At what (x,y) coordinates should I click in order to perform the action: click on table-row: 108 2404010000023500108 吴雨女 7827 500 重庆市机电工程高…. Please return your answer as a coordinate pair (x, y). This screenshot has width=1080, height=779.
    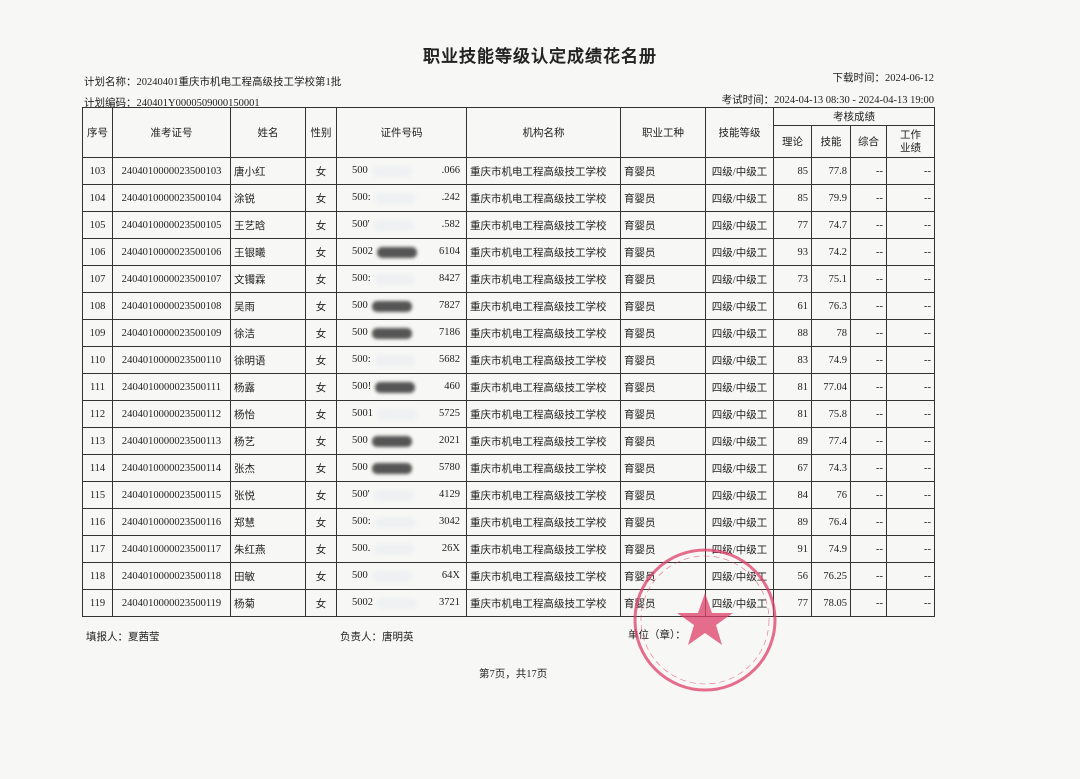
    Looking at the image, I should click on (508, 306).